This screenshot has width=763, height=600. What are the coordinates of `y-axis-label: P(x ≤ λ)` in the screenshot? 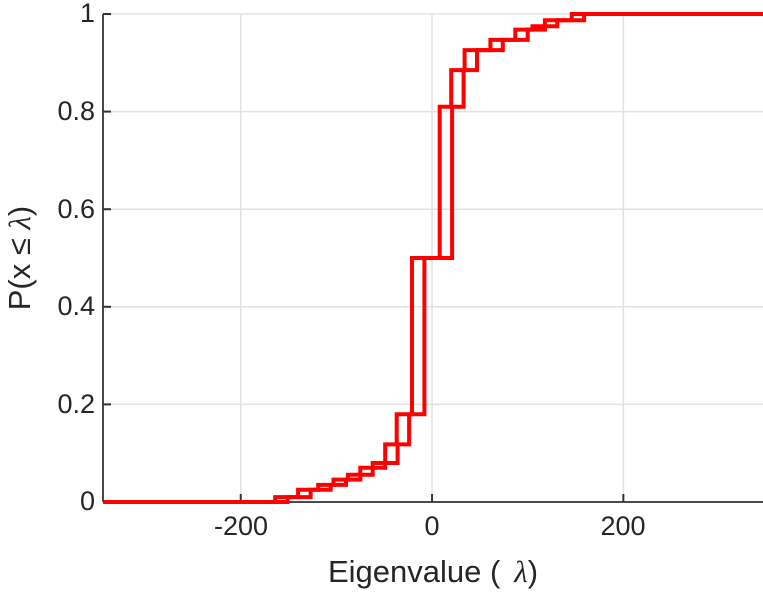 It's located at (20, 258).